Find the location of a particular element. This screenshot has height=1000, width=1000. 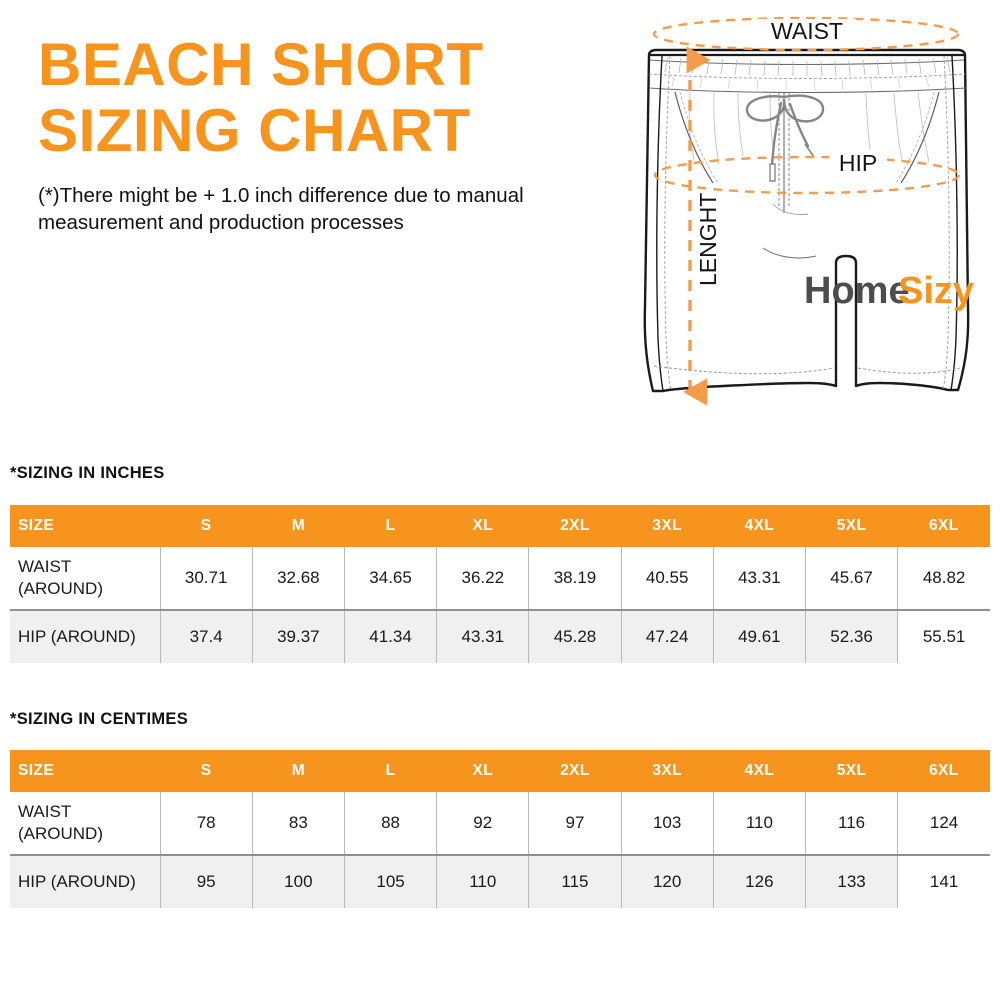

drawstring-aglet-right is located at coordinates (809, 150).